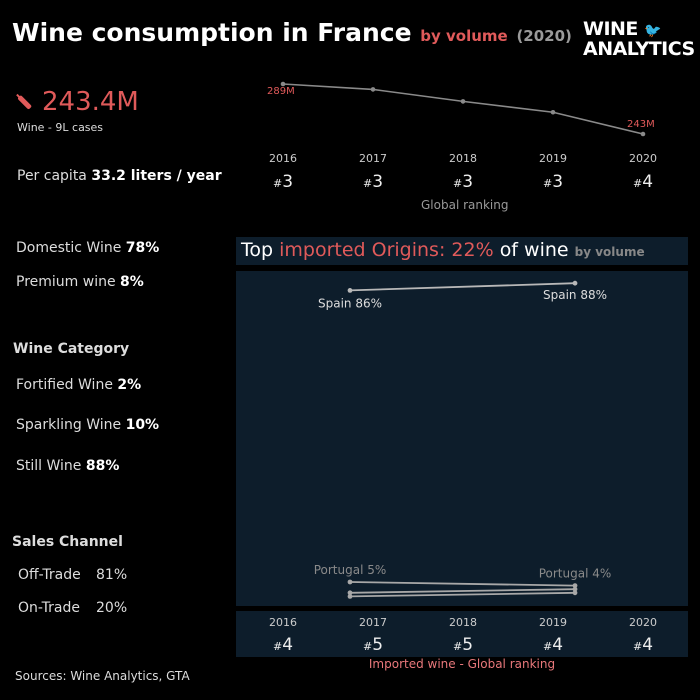 The image size is (700, 700). Describe the element at coordinates (610, 29) in the screenshot. I see `logo-line1: WINE` at that location.